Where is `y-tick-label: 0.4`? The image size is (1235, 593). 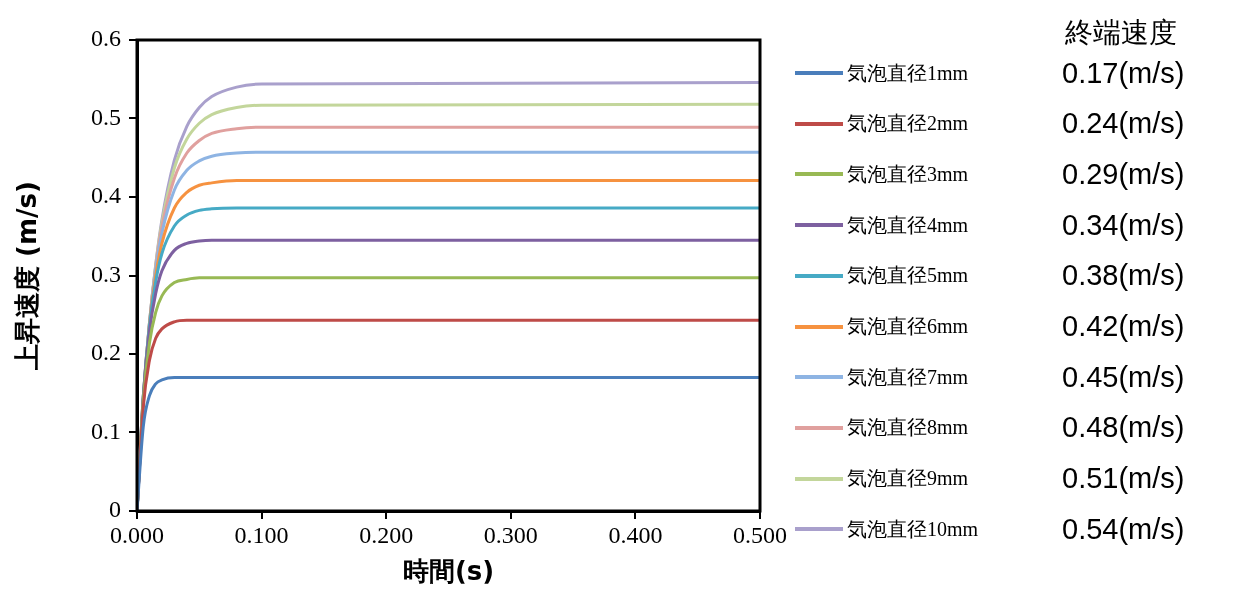 y-tick-label: 0.4 is located at coordinates (106, 195).